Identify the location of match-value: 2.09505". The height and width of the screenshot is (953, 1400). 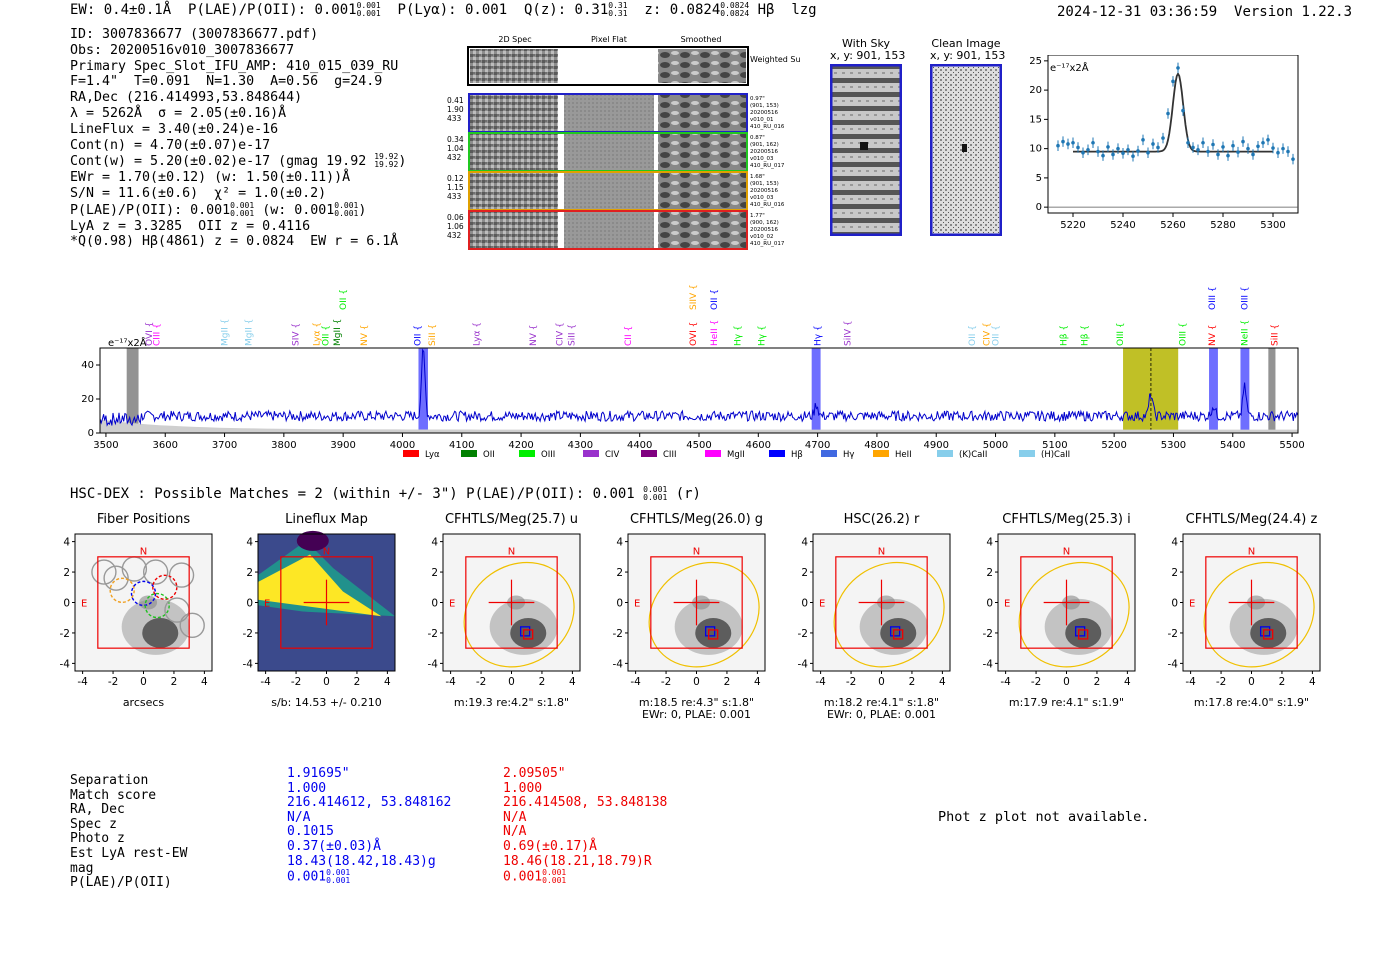
(534, 773).